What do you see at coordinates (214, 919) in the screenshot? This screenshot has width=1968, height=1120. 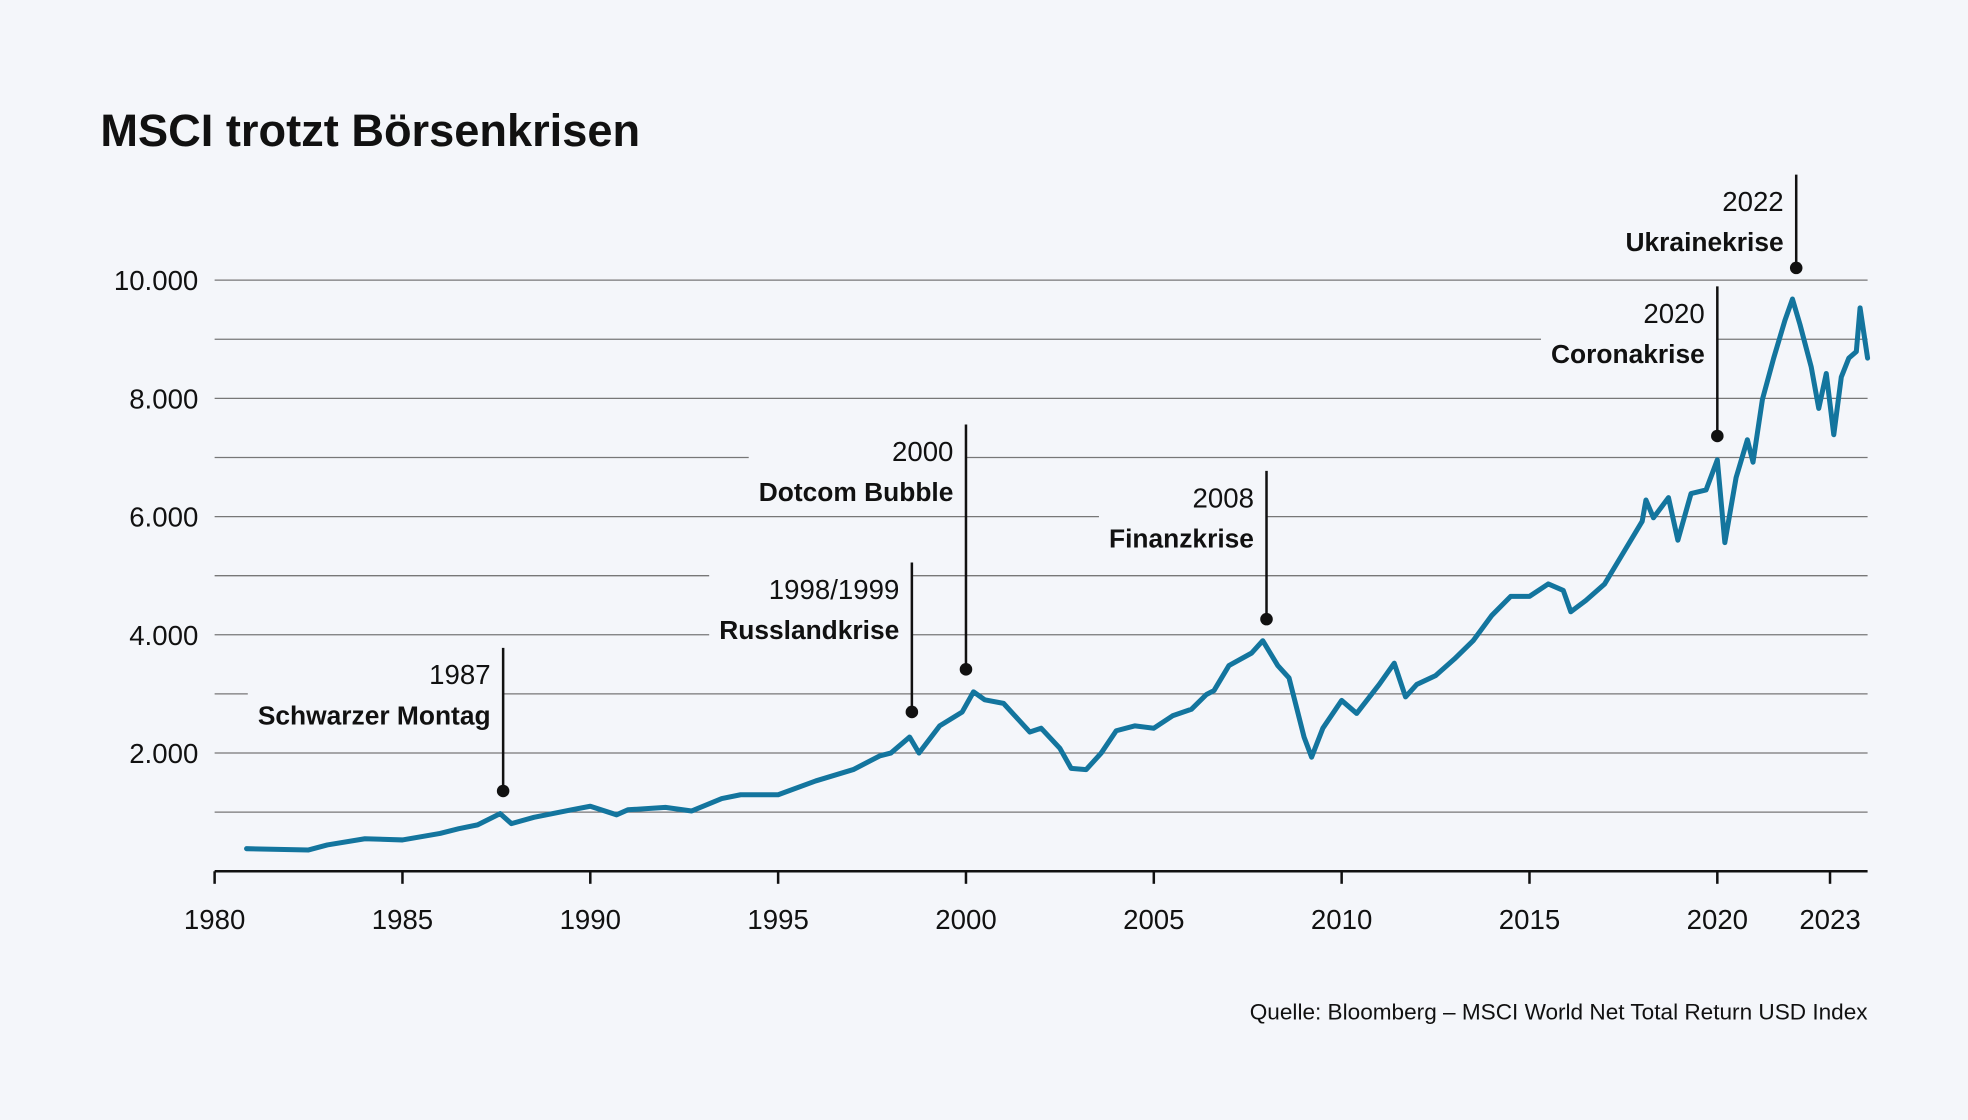 I see `x-tick-label: 1980` at bounding box center [214, 919].